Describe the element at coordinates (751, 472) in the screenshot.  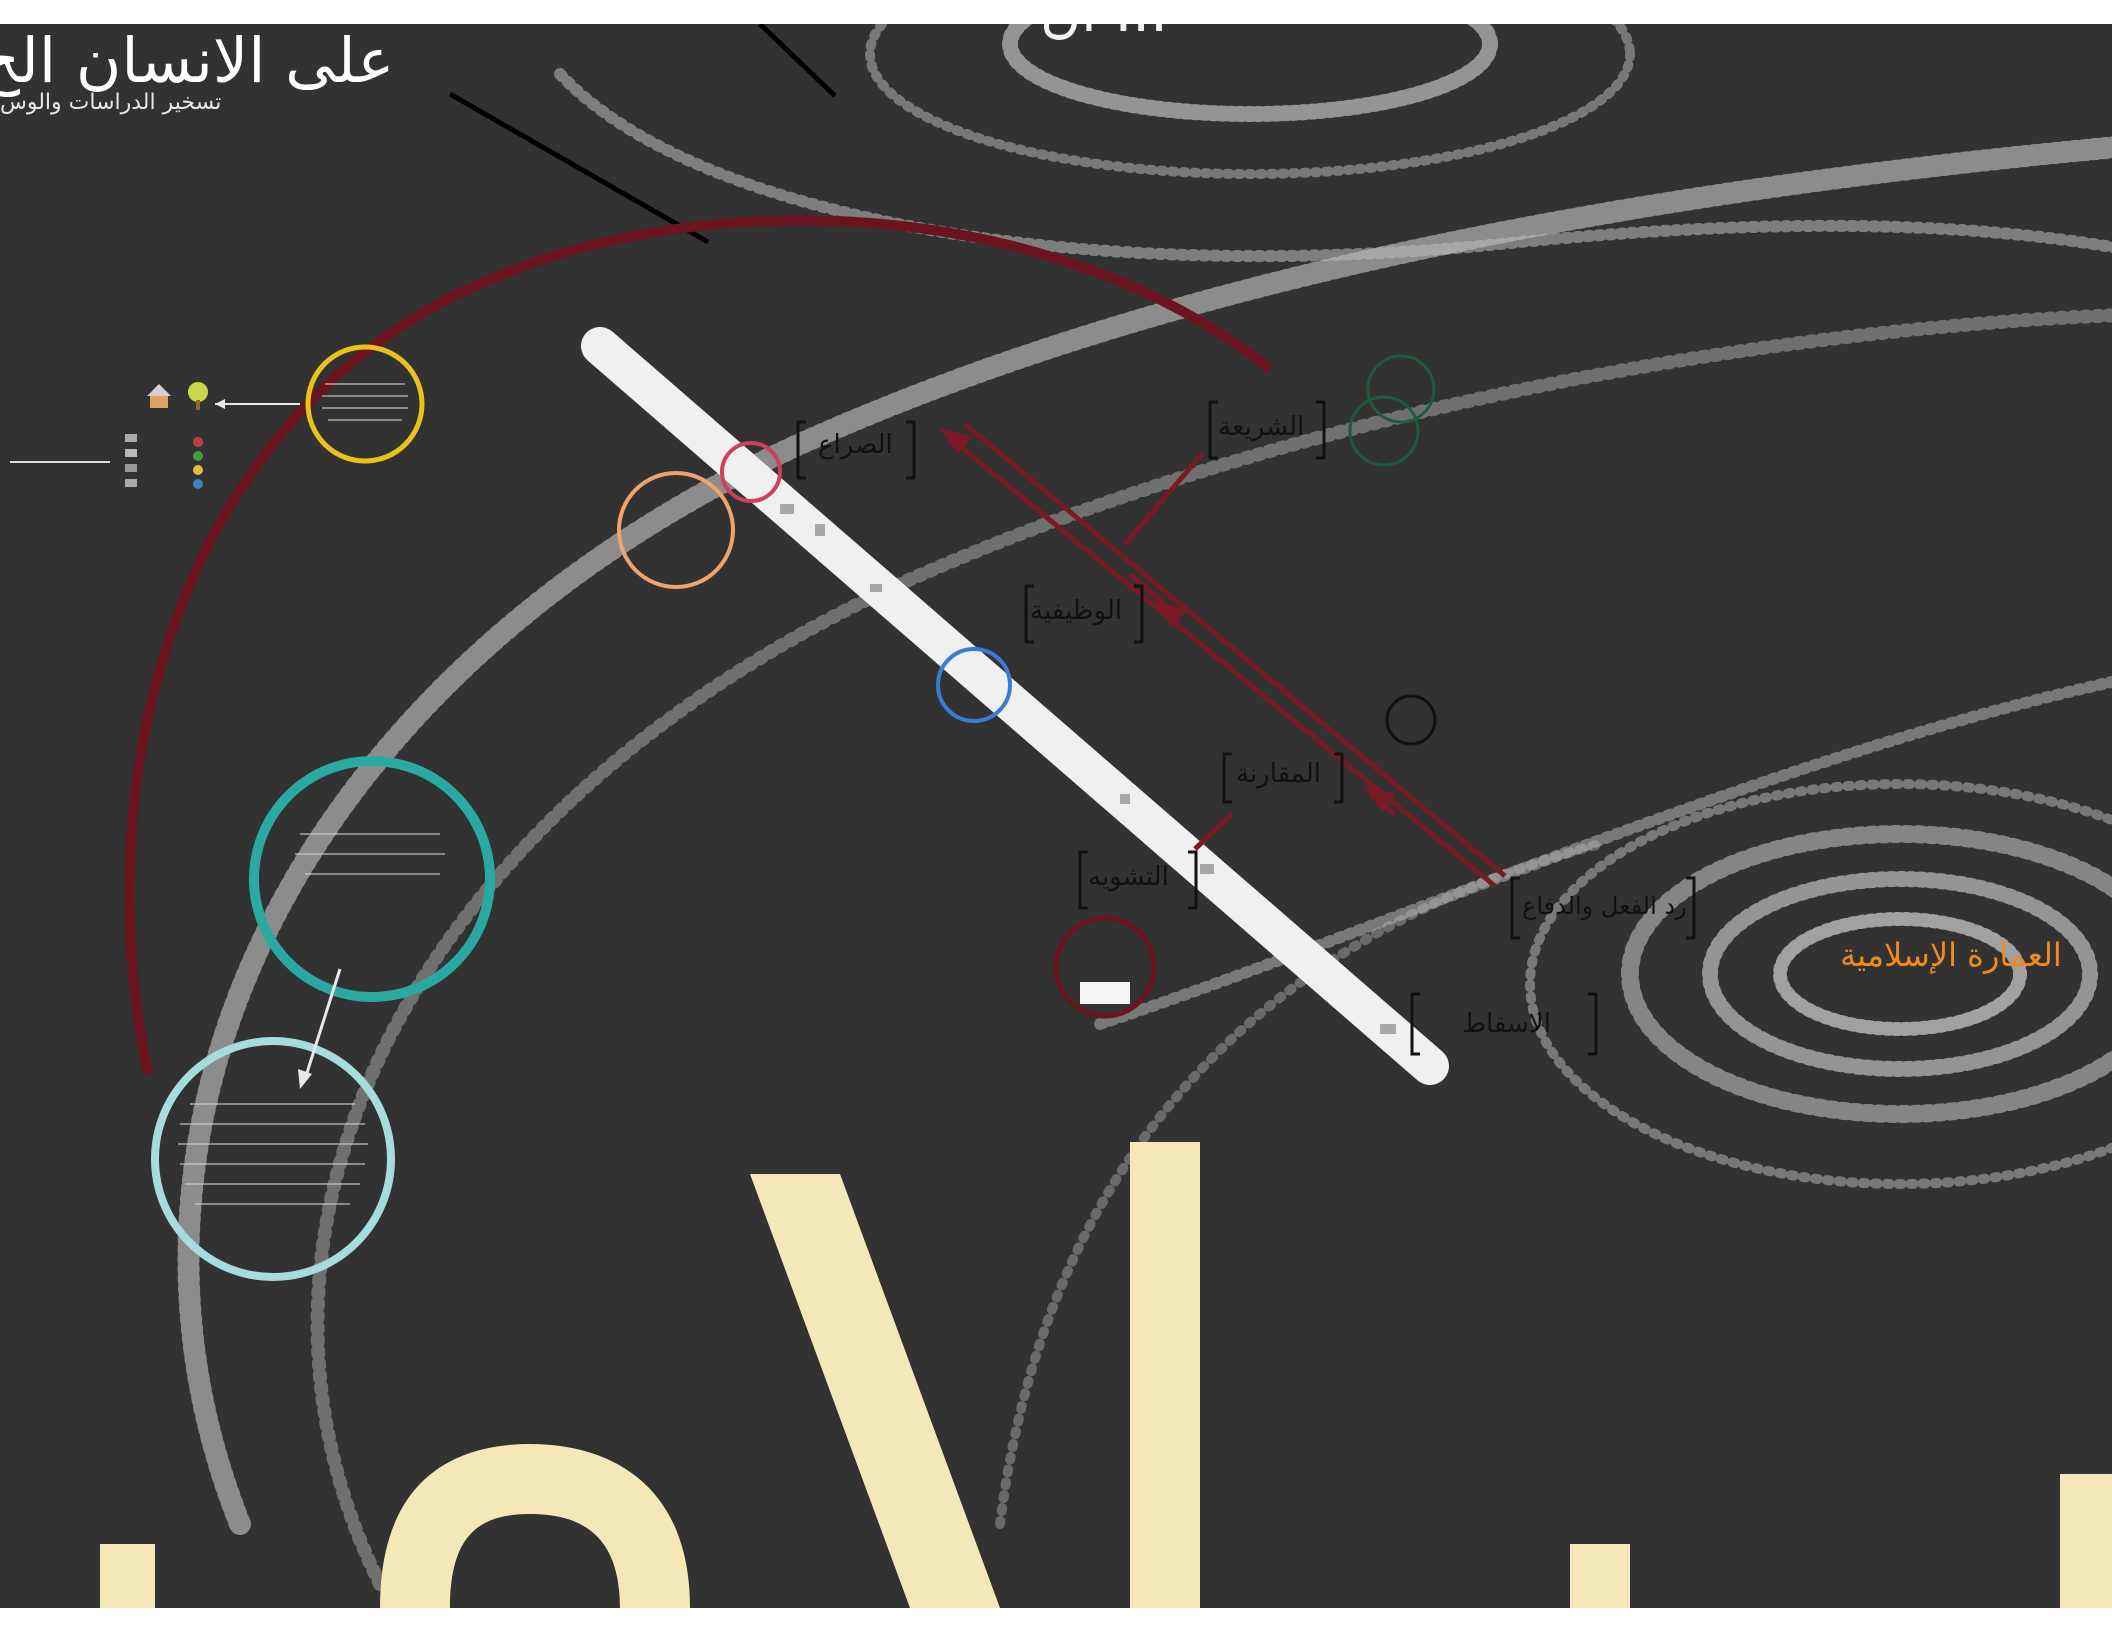
I see `topic-circle-pink` at that location.